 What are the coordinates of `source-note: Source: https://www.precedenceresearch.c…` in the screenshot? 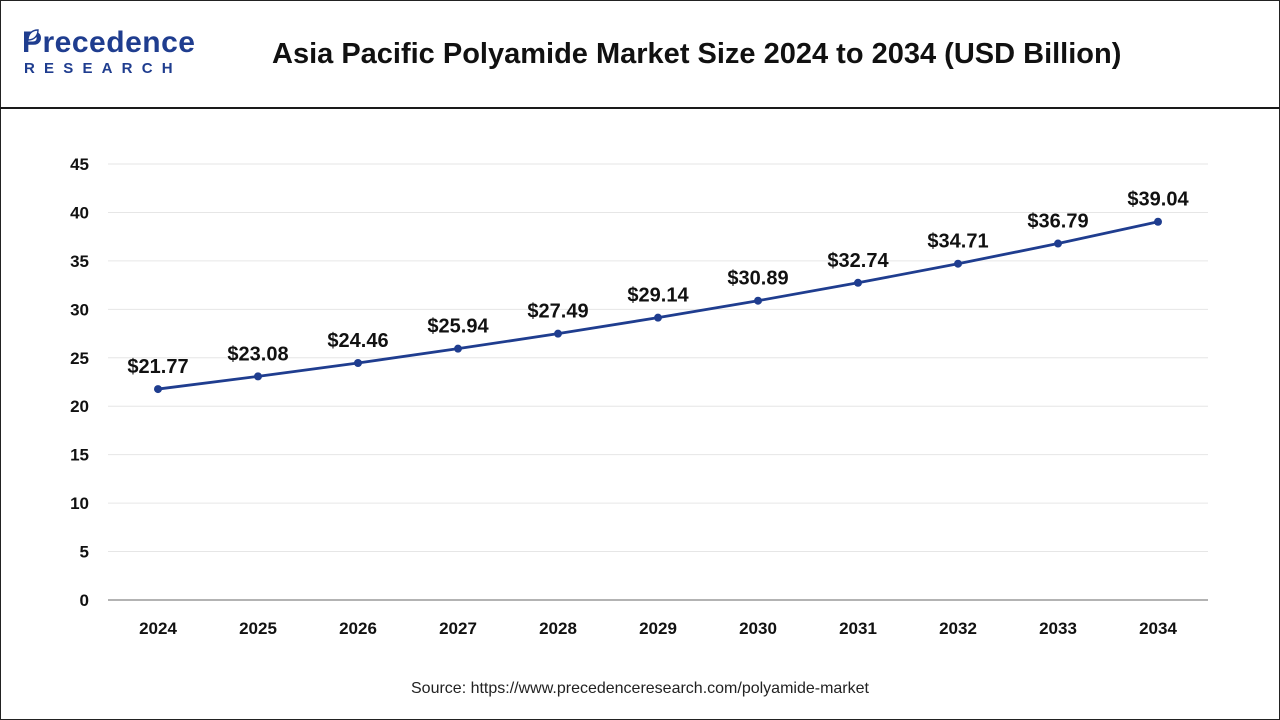 It's located at (640, 688).